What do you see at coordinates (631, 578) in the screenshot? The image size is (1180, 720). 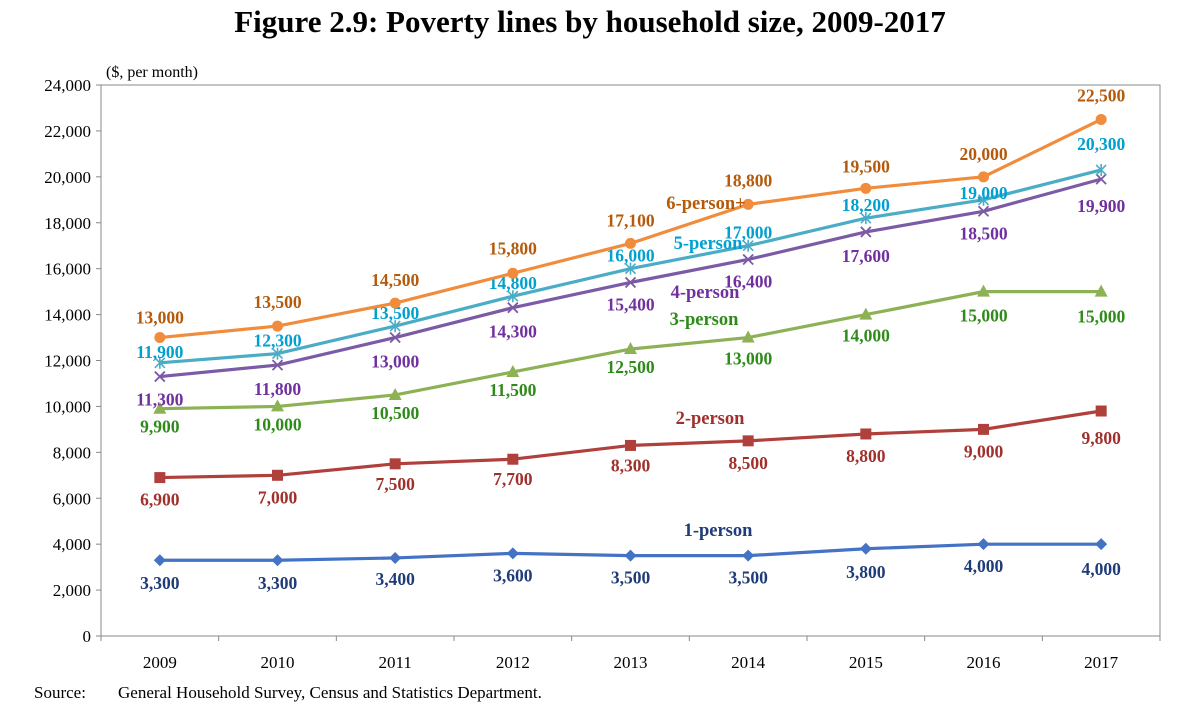 I see `data-label: 3,500` at bounding box center [631, 578].